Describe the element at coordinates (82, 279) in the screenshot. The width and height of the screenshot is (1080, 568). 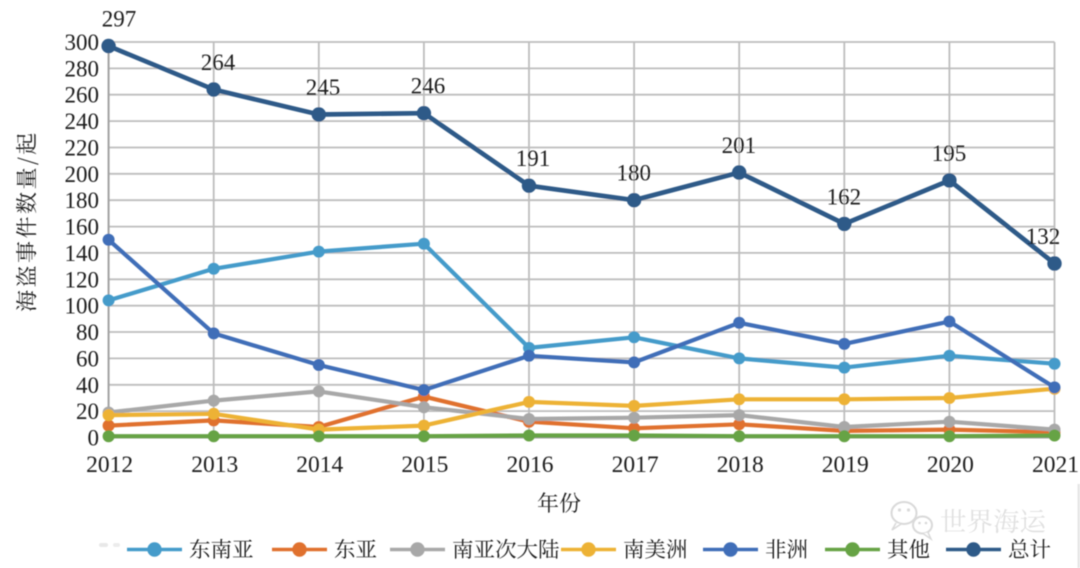
I see `svg-text: 120` at that location.